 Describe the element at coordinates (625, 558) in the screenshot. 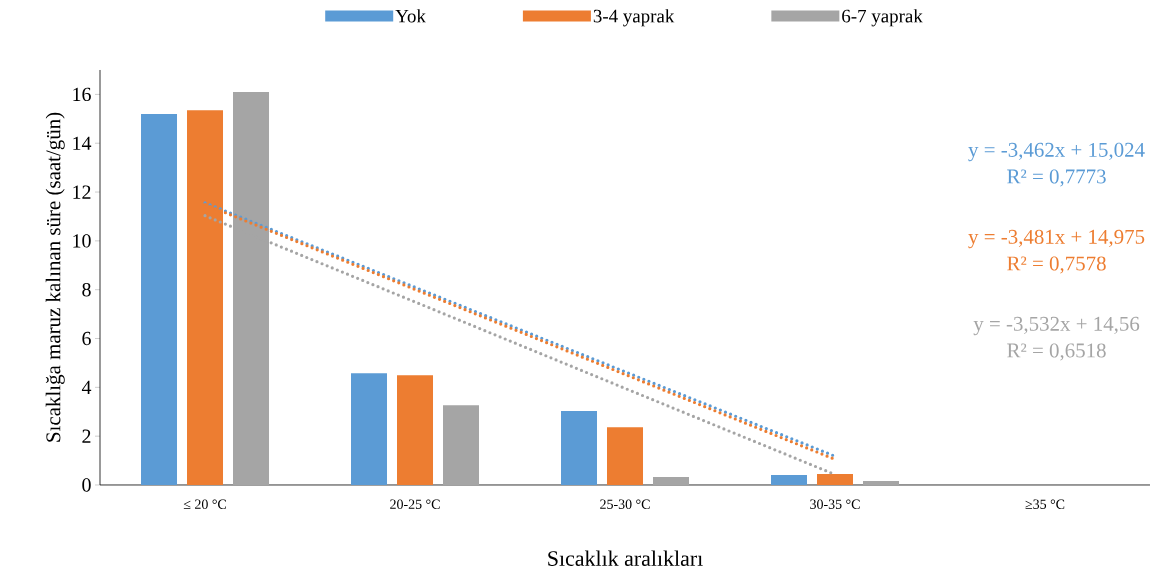

I see `x-axis-title: Sıcaklık aralıkları` at that location.